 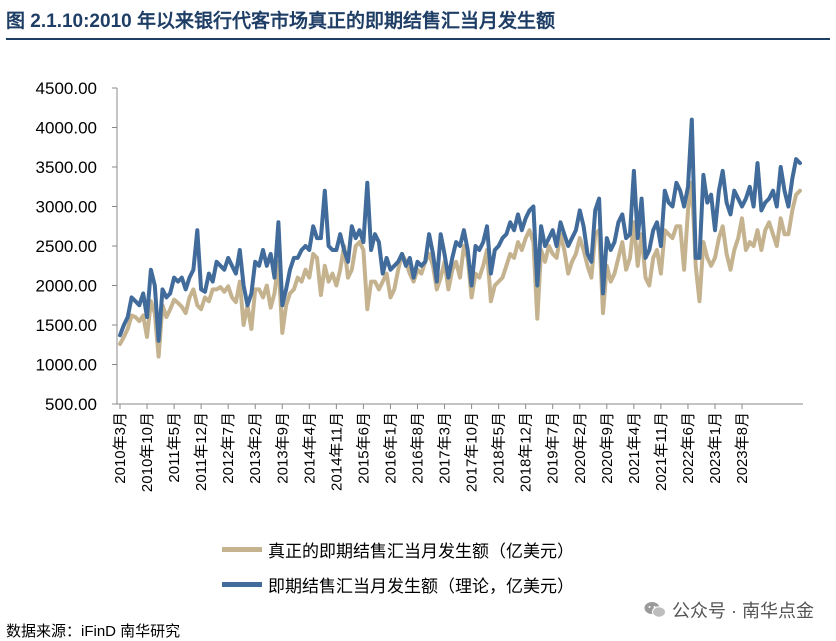 I want to click on x-tick-label: 2021年11月, so click(x=661, y=451).